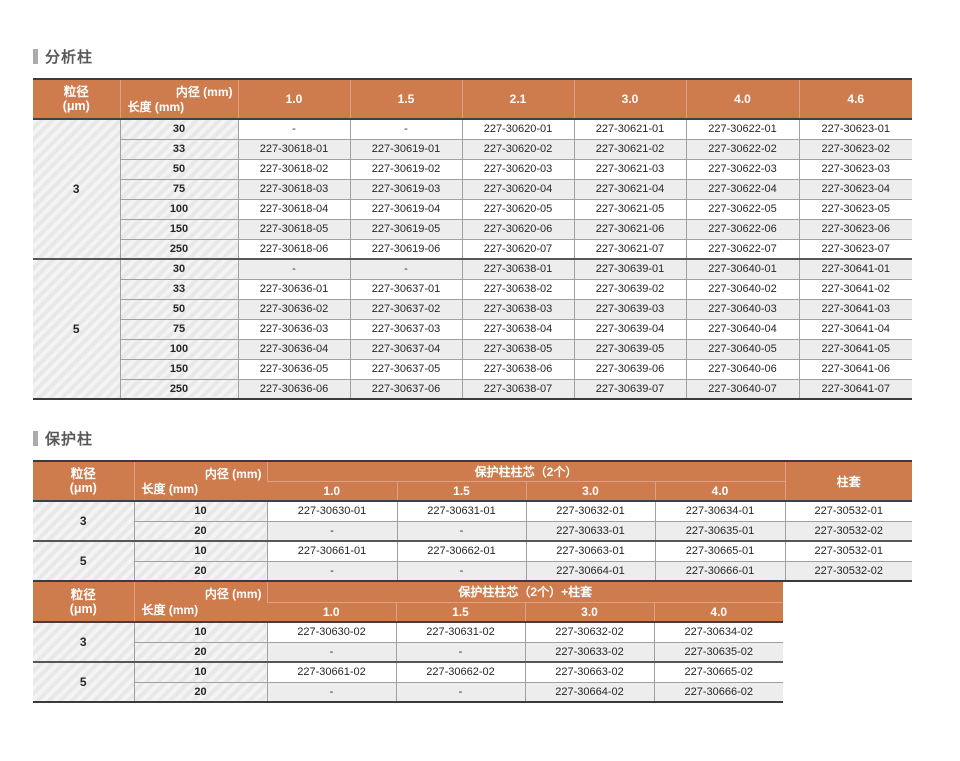 The image size is (960, 761). I want to click on diameter-column-header: 4.0, so click(718, 611).